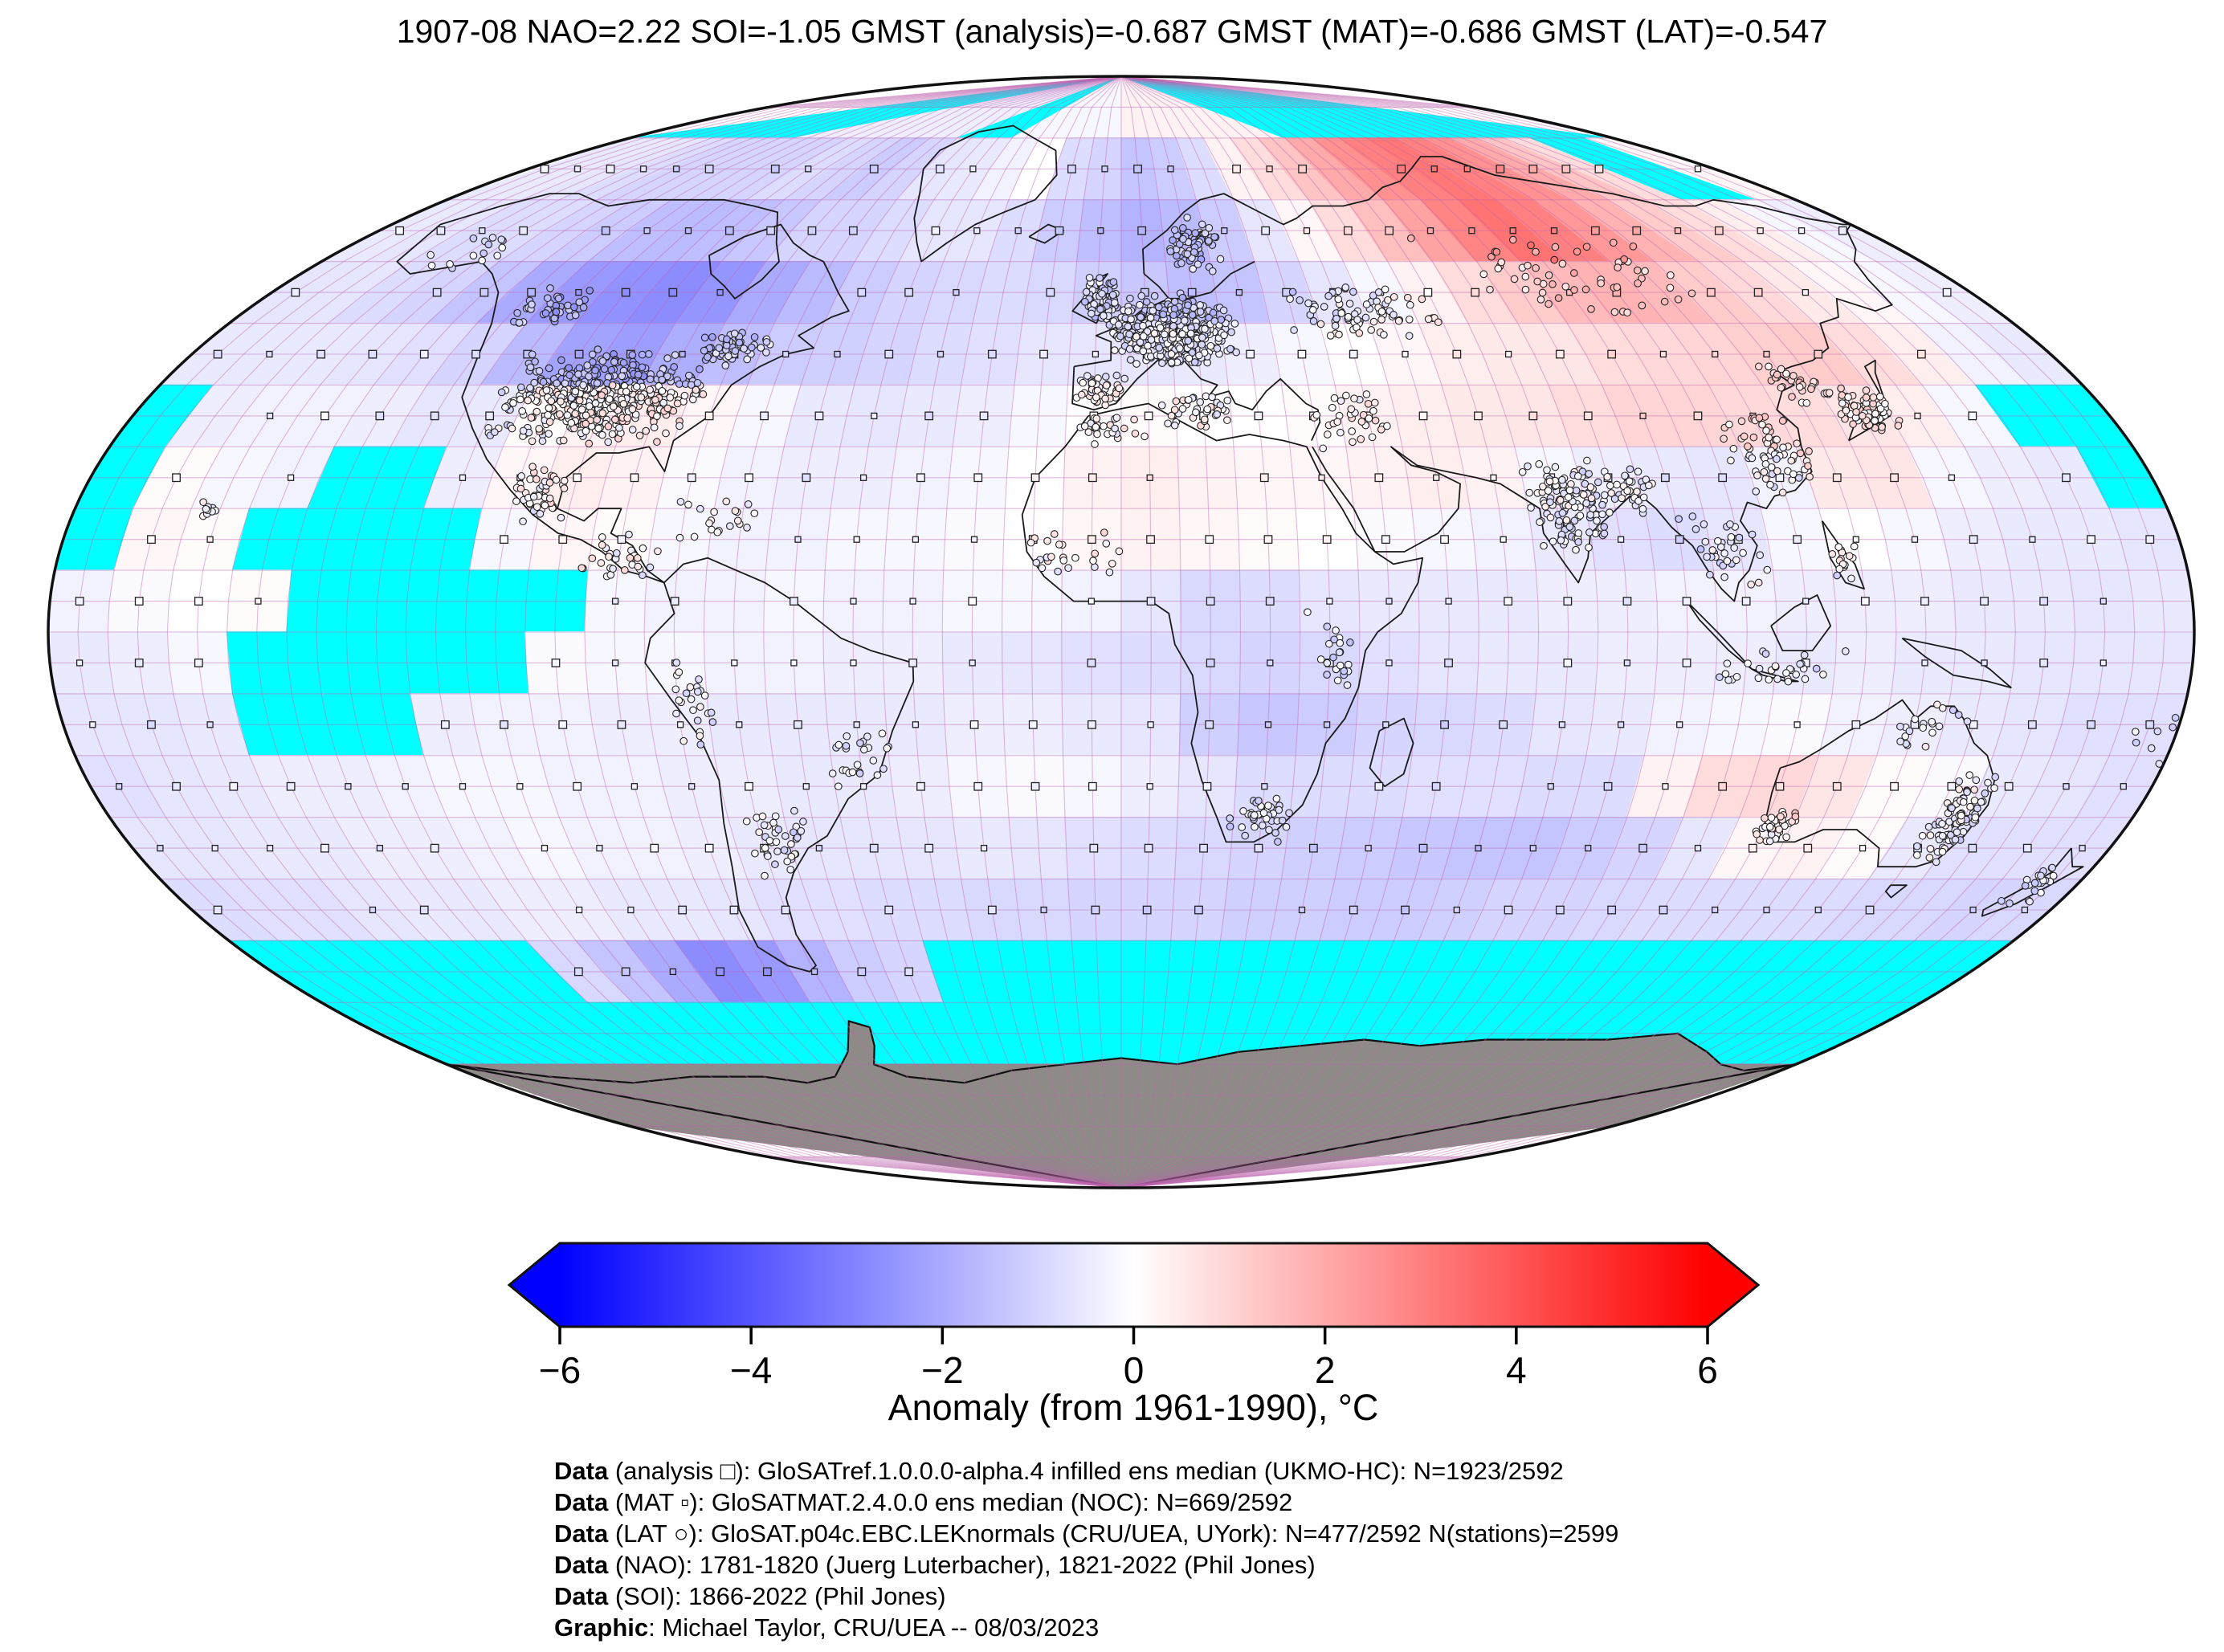  What do you see at coordinates (1133, 1407) in the screenshot?
I see `colorbar-axis-label: Anomaly (from 1961-1990), °C` at bounding box center [1133, 1407].